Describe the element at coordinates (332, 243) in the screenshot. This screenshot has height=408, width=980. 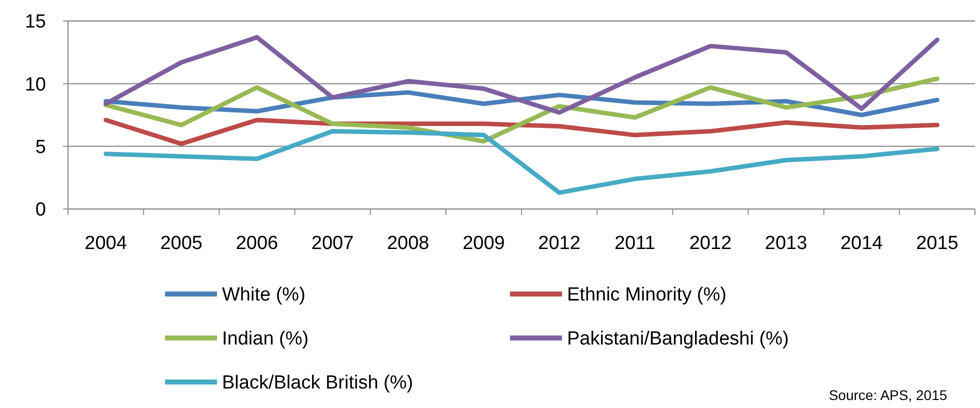
I see `x-tick-label: 2007` at that location.